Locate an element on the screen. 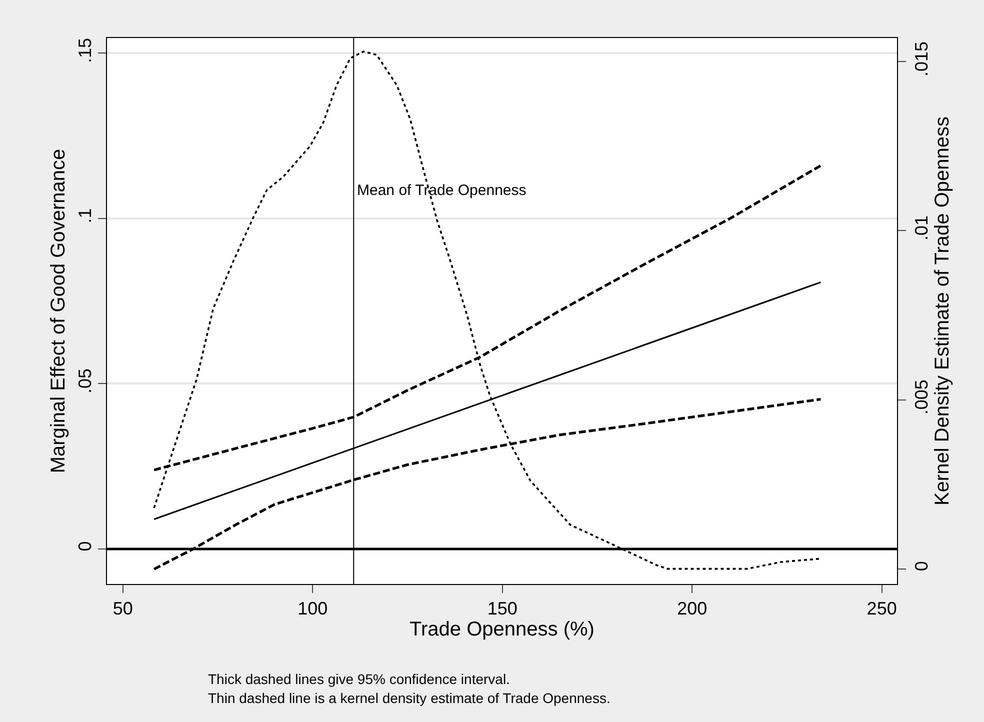  y2-axis-title: Kernel Density Estimate of Trade Openness is located at coordinates (943, 311).